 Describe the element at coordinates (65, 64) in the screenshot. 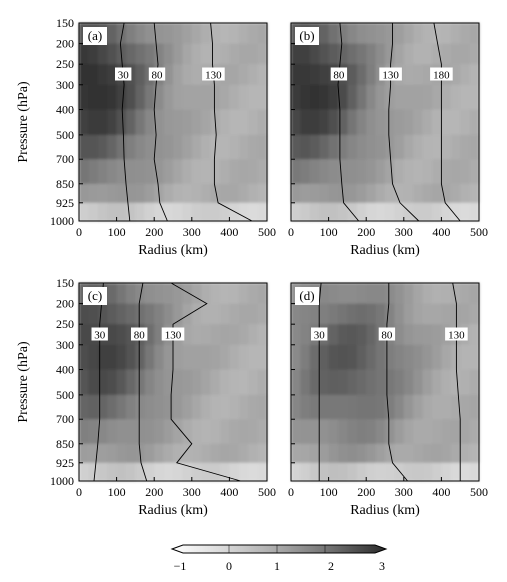

I see `y-tick-label: 250` at that location.